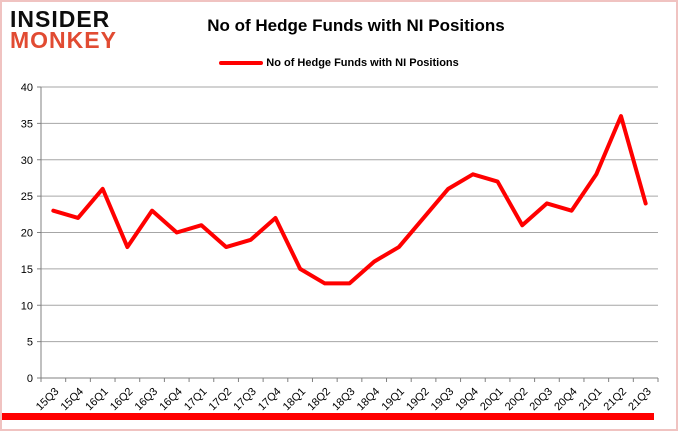  Describe the element at coordinates (640, 400) in the screenshot. I see `svg-text: 21Q3` at that location.